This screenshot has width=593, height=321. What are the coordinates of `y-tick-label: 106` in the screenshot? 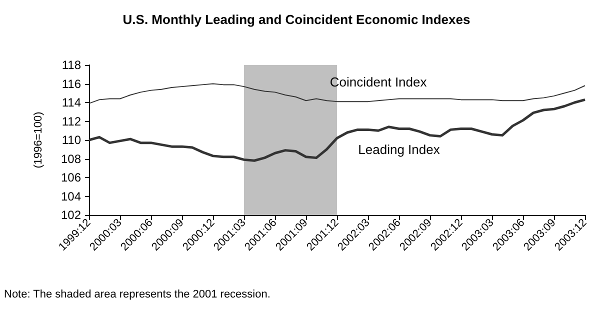 It's located at (71, 177).